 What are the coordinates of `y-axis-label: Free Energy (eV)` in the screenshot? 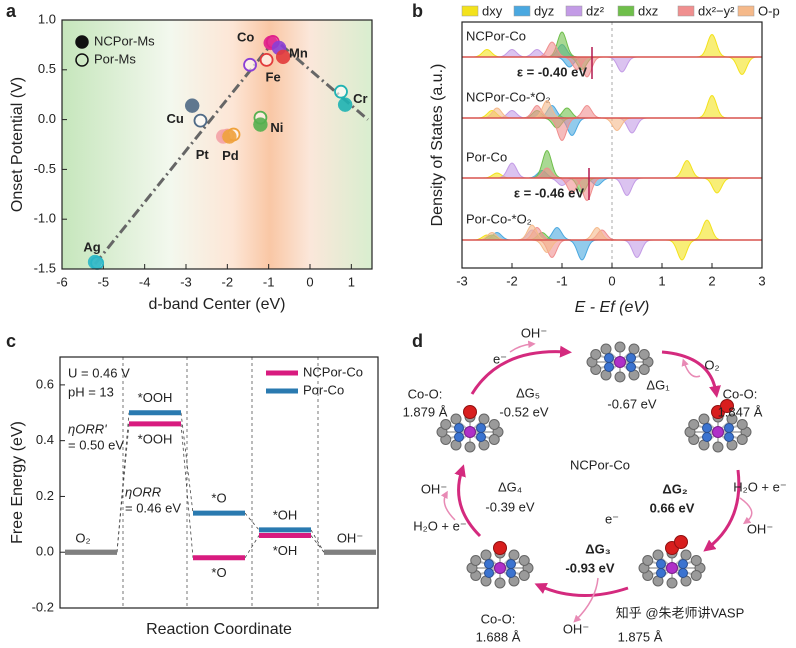 It's located at (17, 482).